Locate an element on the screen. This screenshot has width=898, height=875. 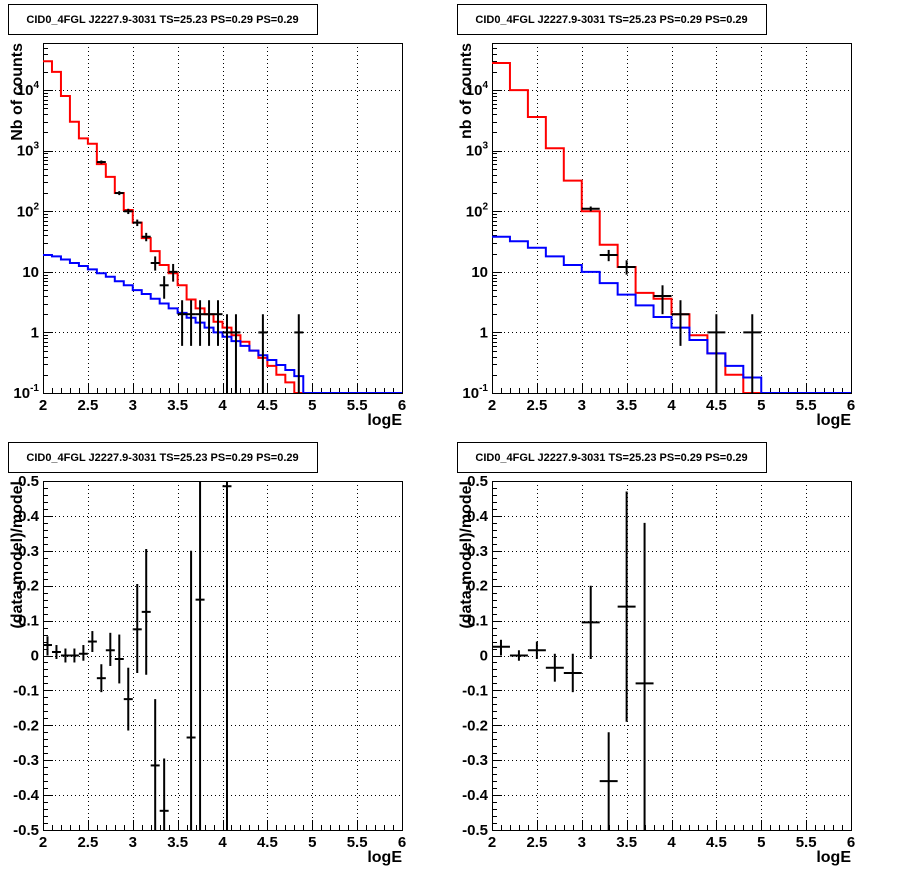
x-tick-label: 4 is located at coordinates (222, 842).